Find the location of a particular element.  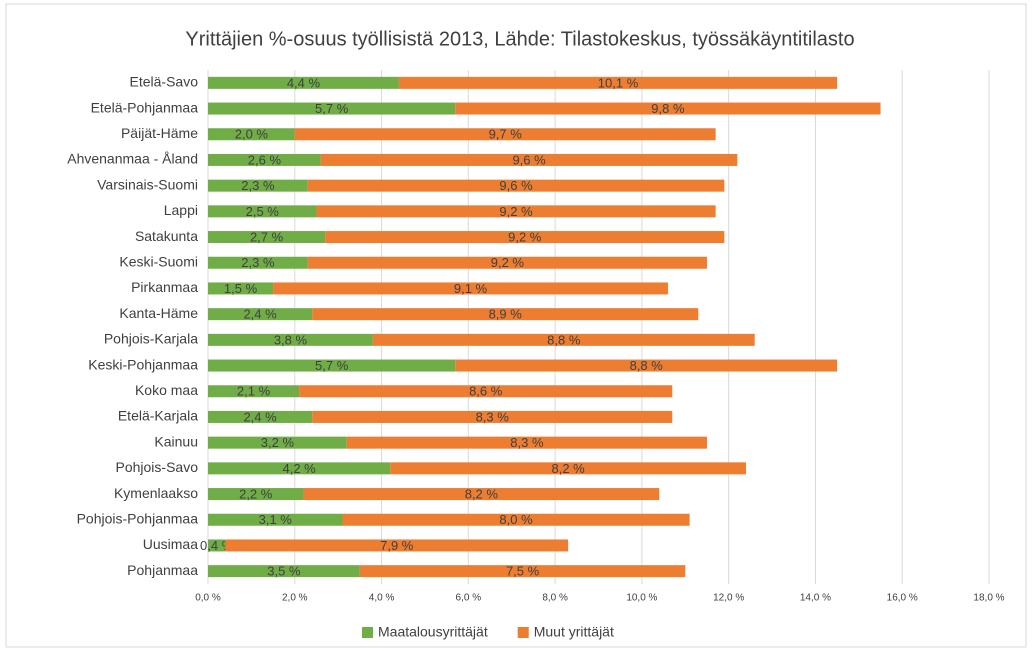

value-label: 8,6 % is located at coordinates (486, 391).